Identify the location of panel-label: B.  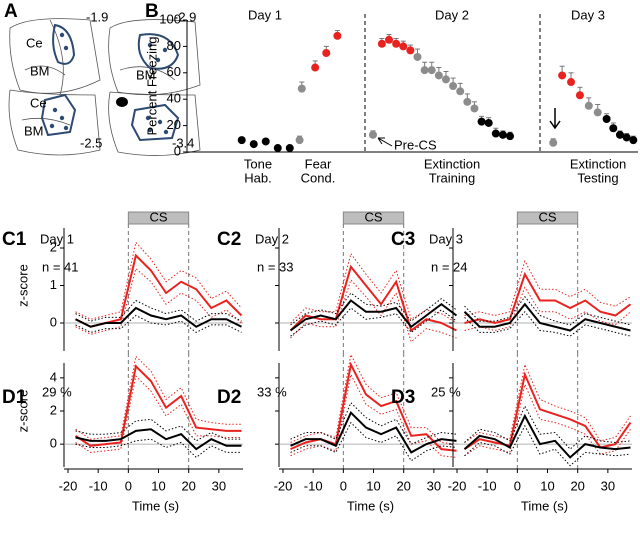
(152, 11).